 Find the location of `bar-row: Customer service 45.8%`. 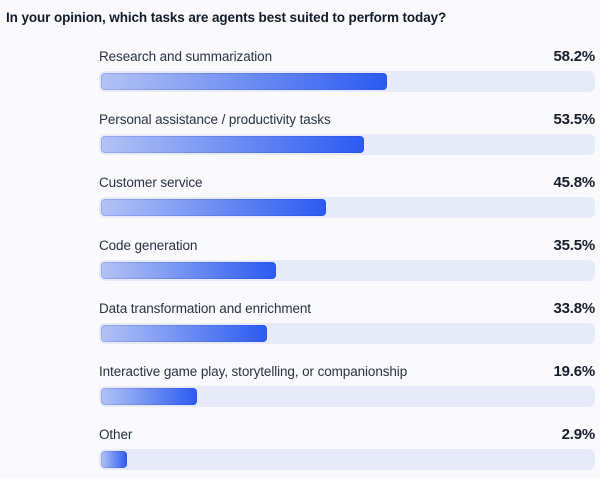

bar-row: Customer service 45.8% is located at coordinates (347, 196).